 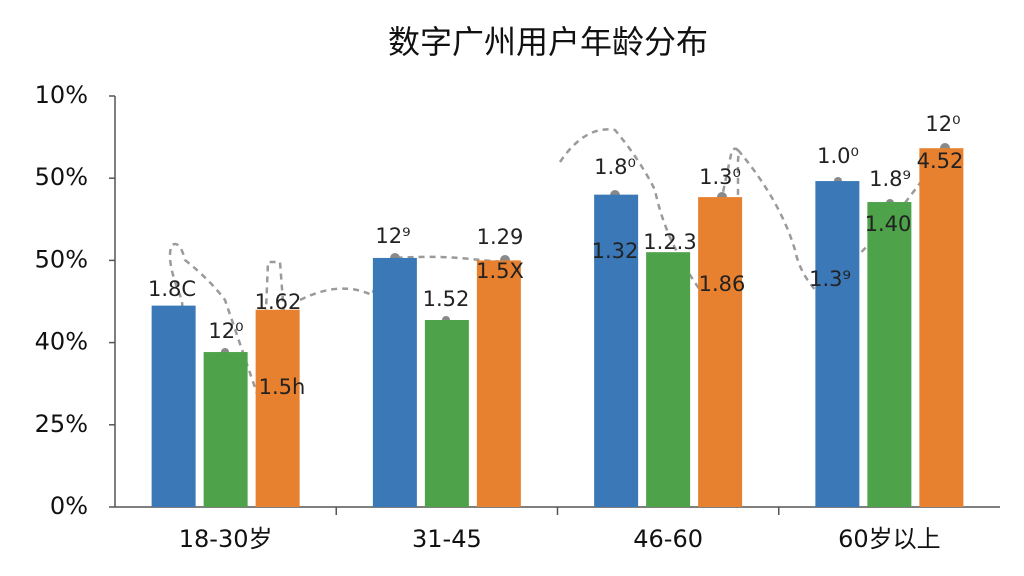 What do you see at coordinates (722, 284) in the screenshot?
I see `annotation: 1.86` at bounding box center [722, 284].